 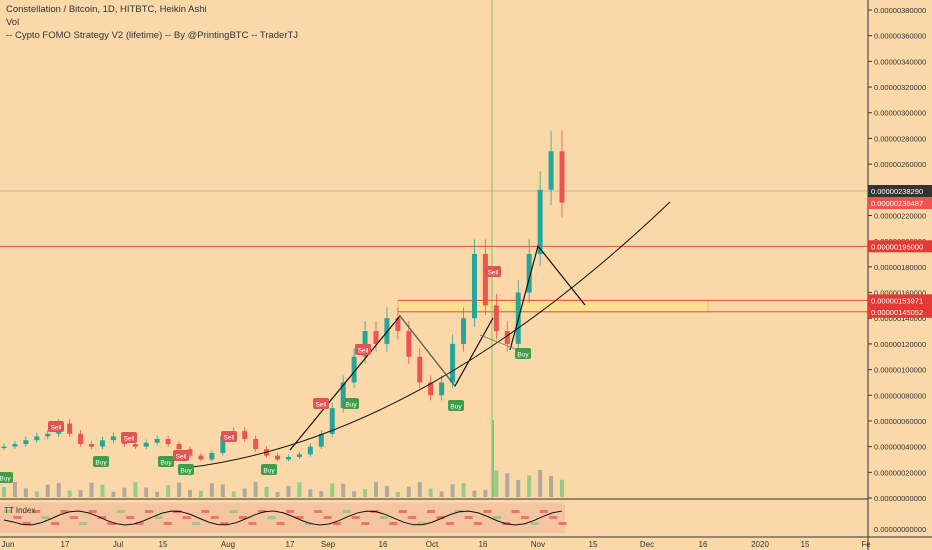 What do you see at coordinates (900, 293) in the screenshot?
I see `y-tick-label: 0.00000160000` at bounding box center [900, 293].